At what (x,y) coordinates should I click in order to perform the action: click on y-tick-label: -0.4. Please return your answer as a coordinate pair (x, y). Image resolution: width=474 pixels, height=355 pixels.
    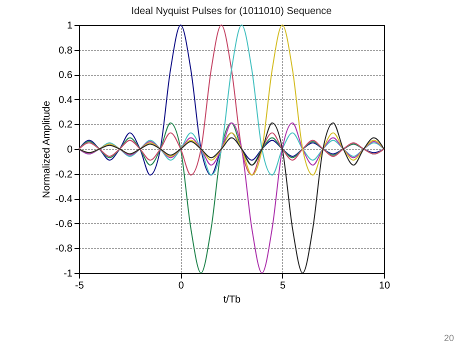
    Looking at the image, I should click on (64, 200).